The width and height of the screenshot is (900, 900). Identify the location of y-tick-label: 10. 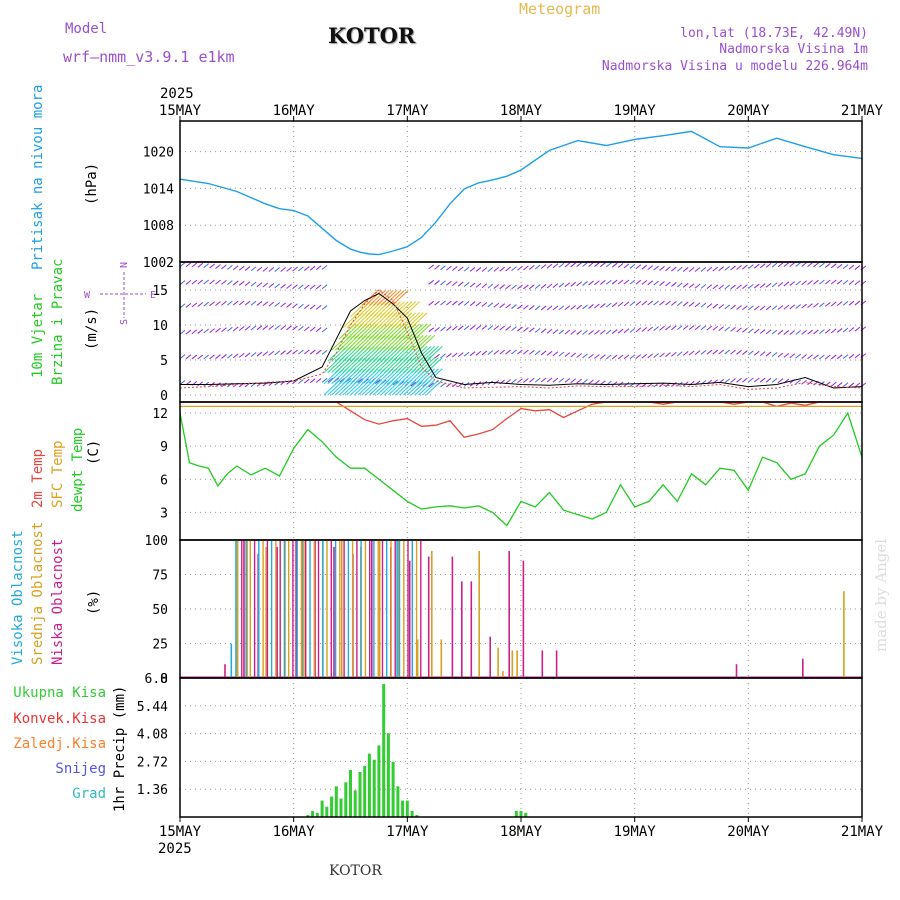
(160, 326).